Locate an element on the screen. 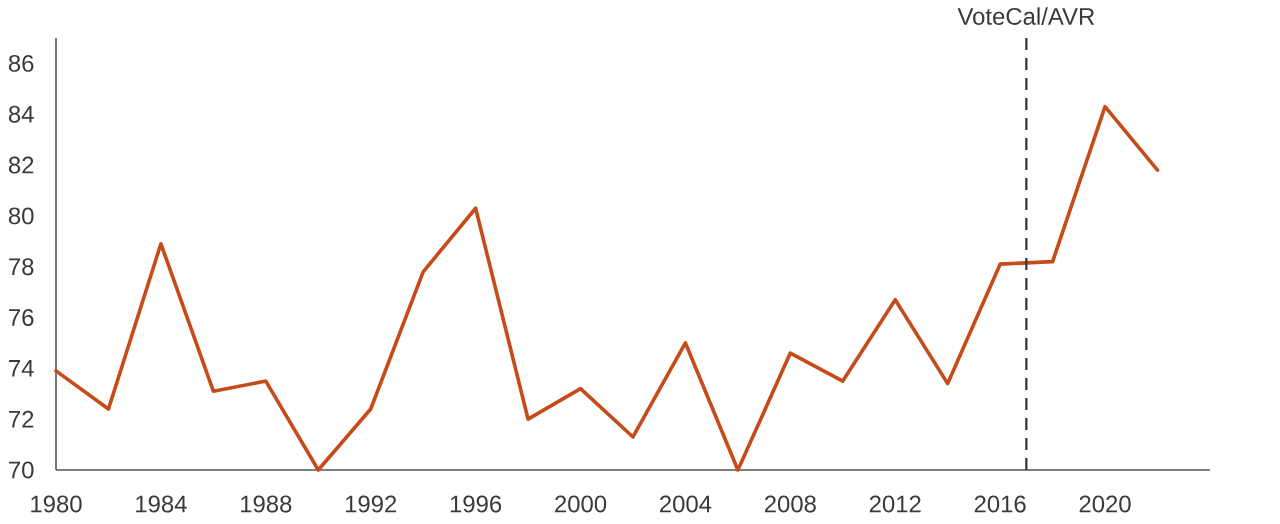 The height and width of the screenshot is (524, 1280). y-tick-label: 76 is located at coordinates (21, 317).